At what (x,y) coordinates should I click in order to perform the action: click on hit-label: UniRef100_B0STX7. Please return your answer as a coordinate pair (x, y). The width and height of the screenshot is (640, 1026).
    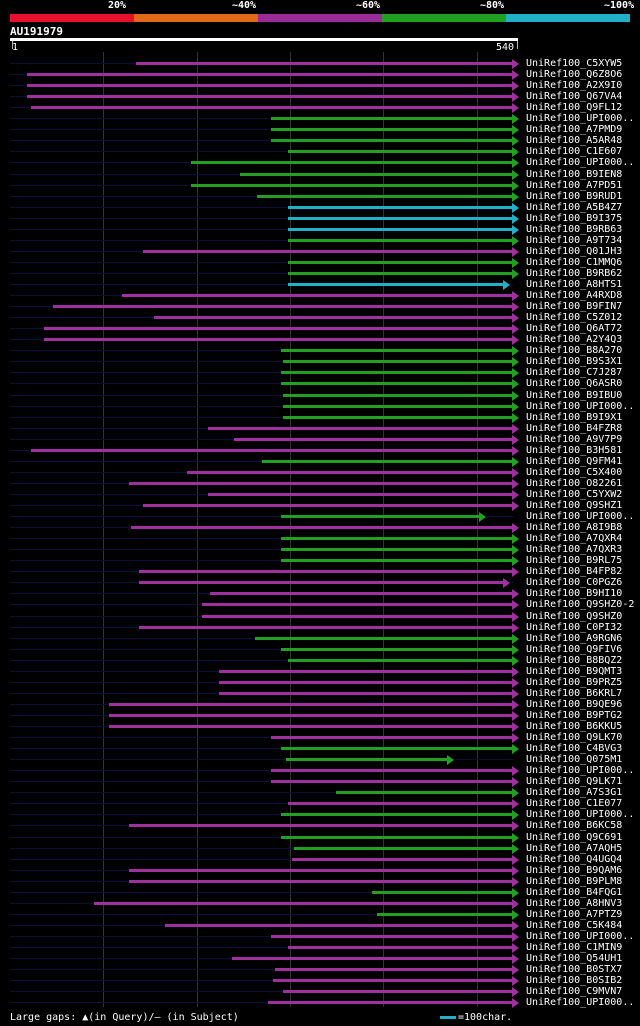
    Looking at the image, I should click on (574, 970).